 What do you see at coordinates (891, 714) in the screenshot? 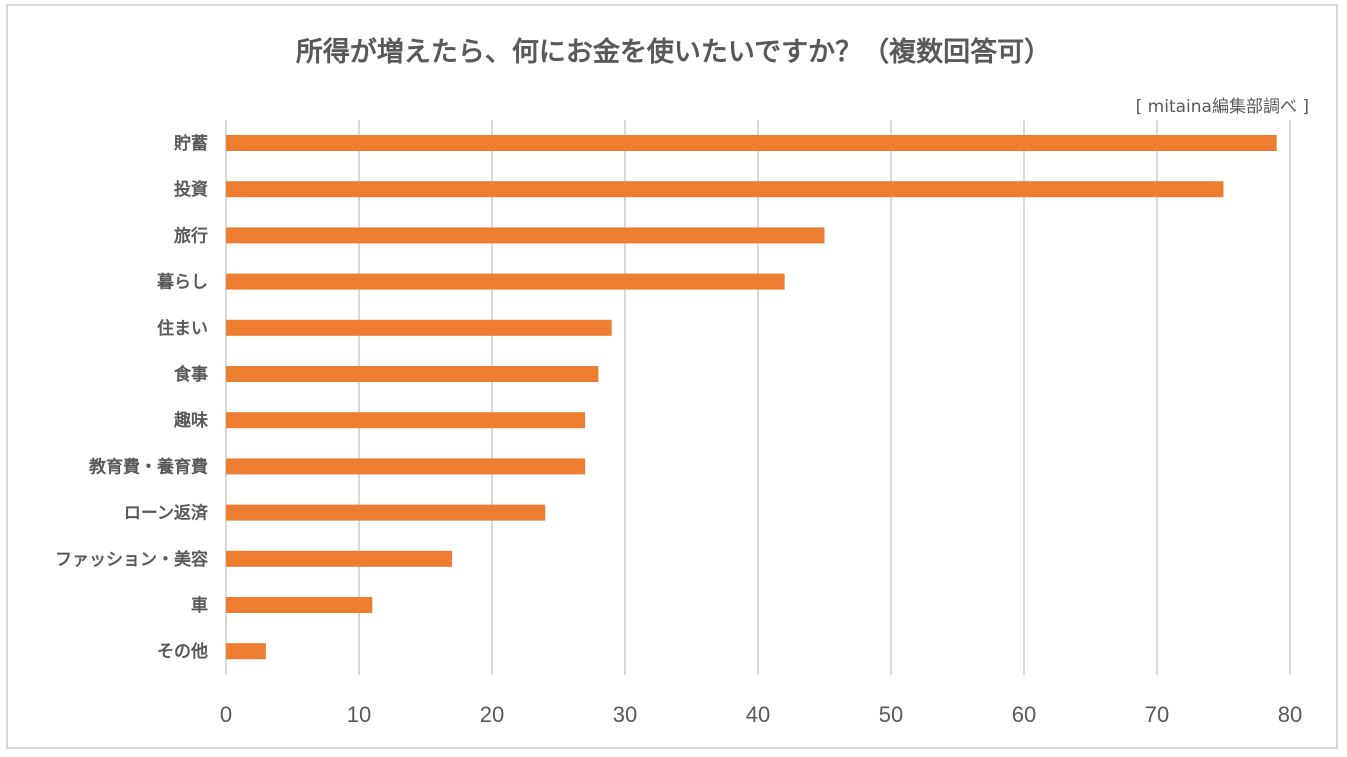
I see `x-tick-label: 50` at bounding box center [891, 714].